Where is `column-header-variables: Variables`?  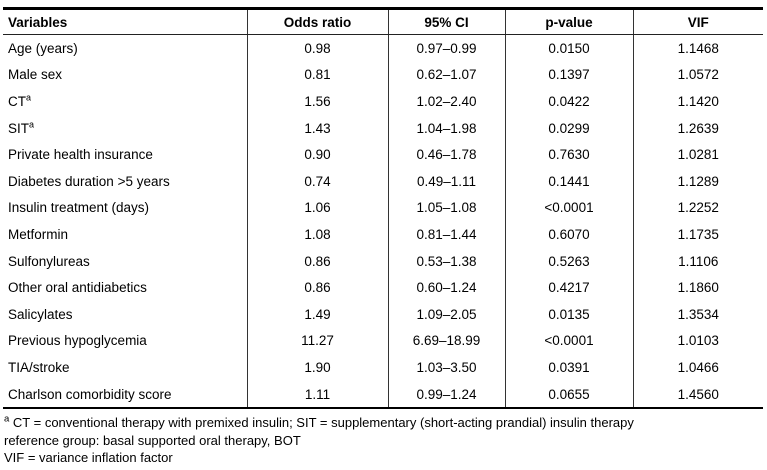 column-header-variables: Variables is located at coordinates (125, 21).